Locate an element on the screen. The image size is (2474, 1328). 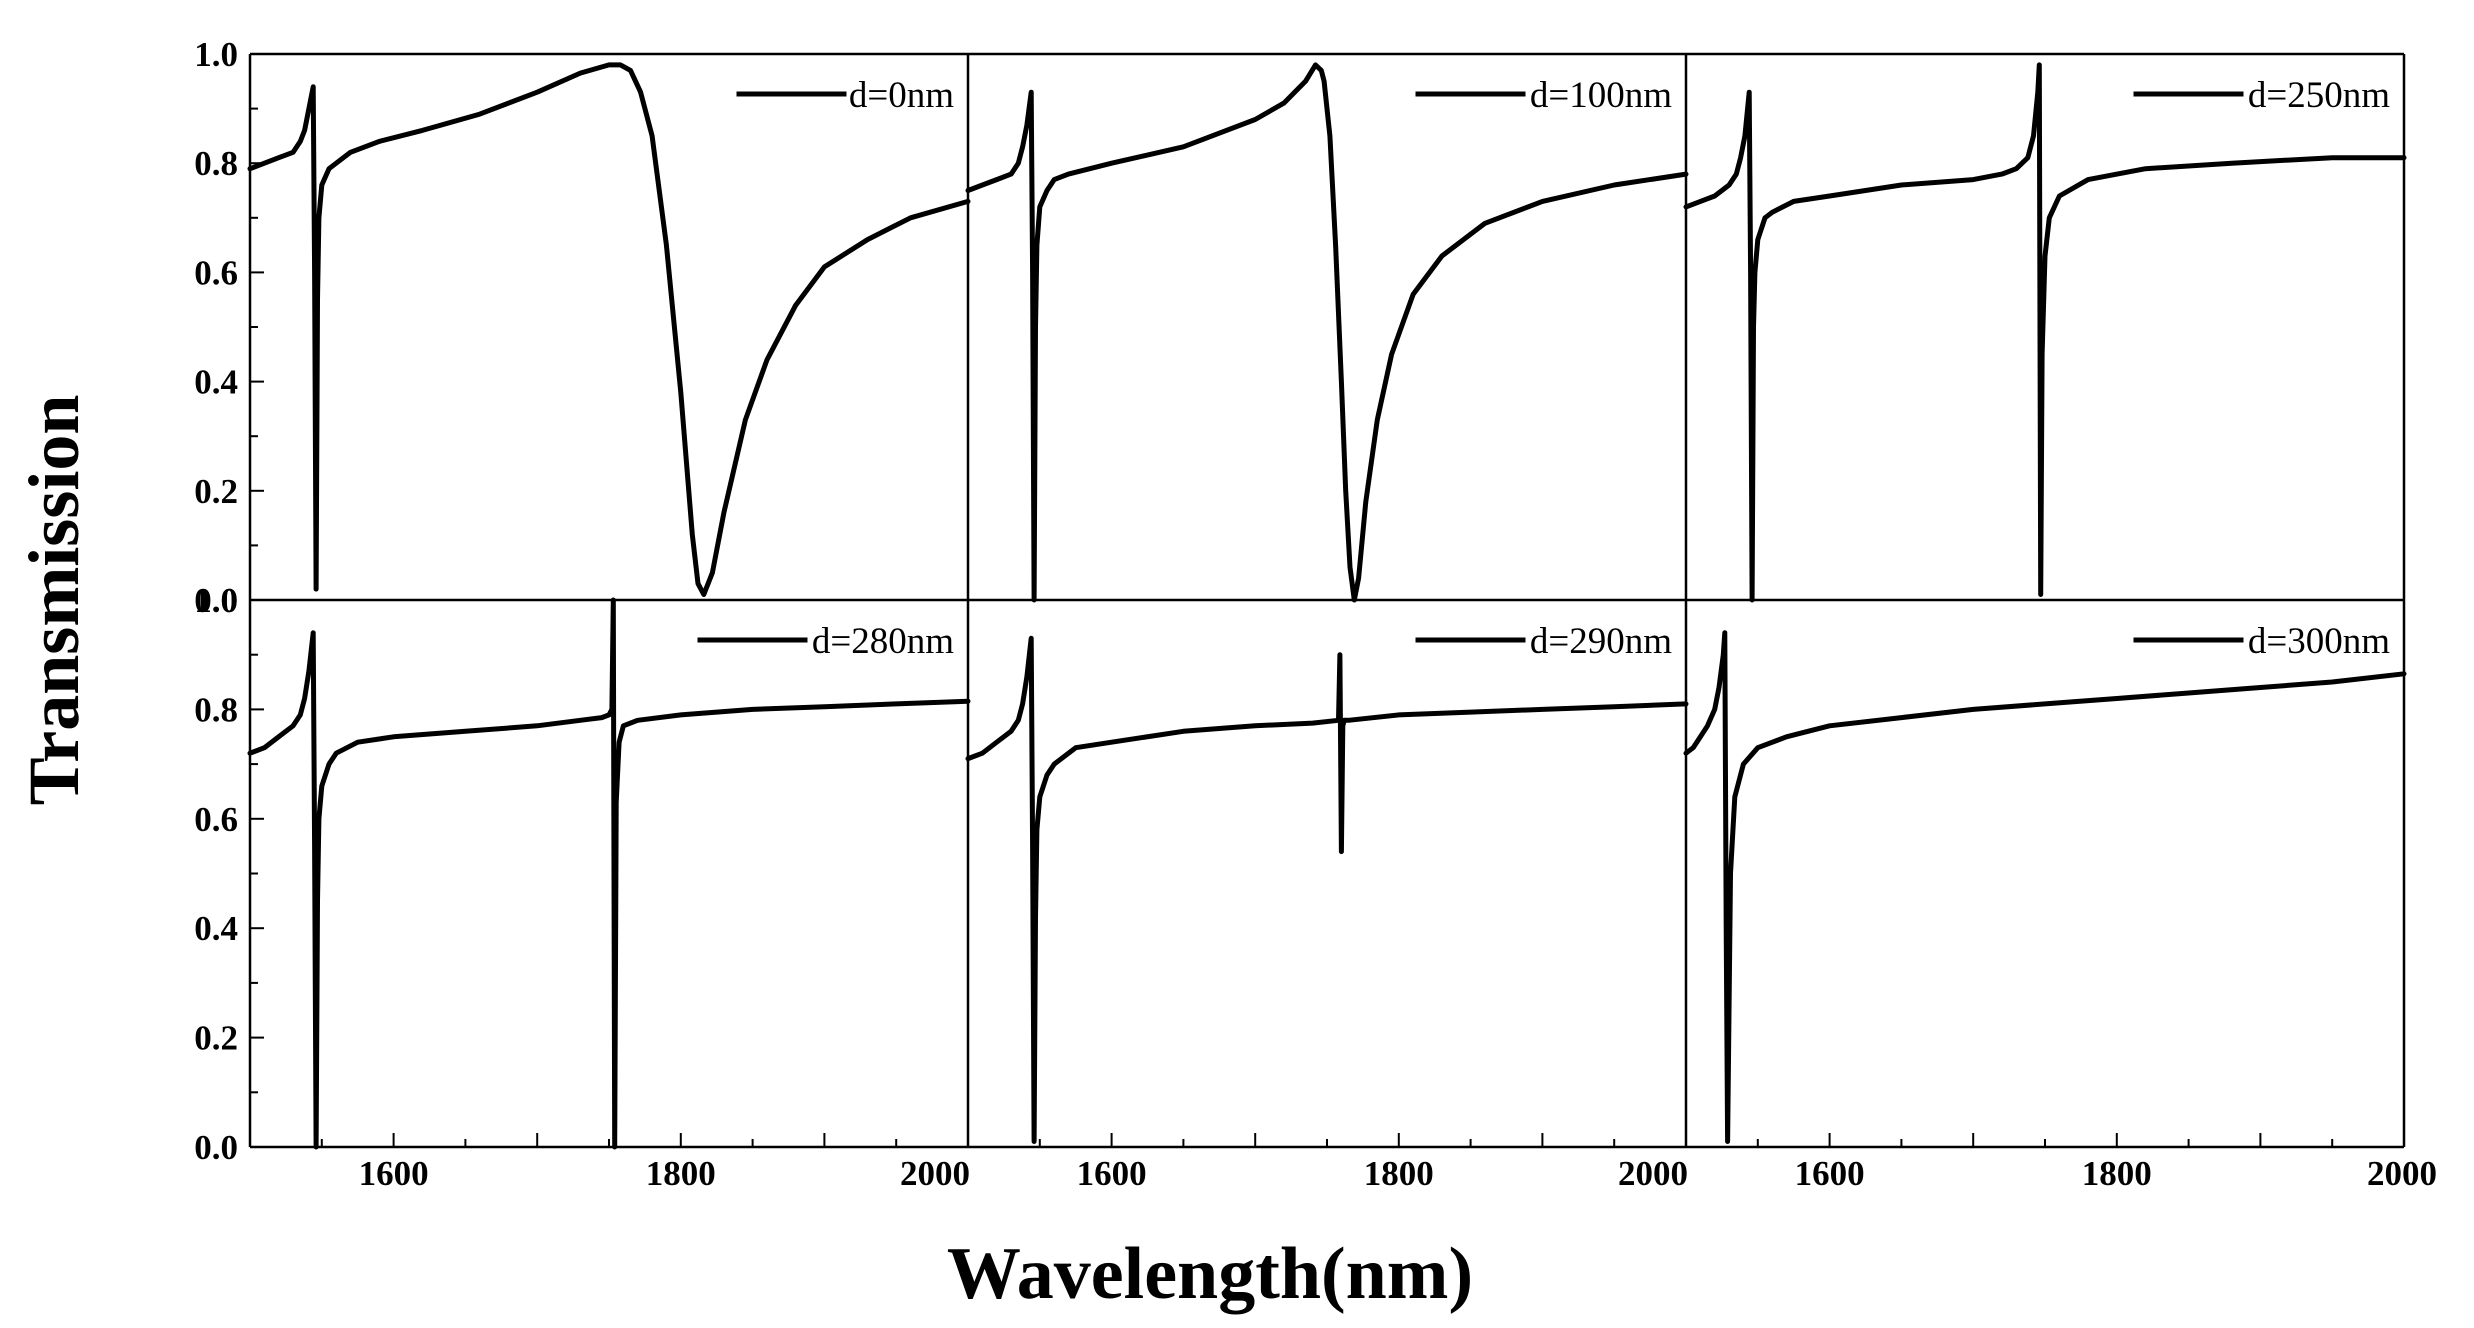
legend-label: d=250nm is located at coordinates (2319, 95).